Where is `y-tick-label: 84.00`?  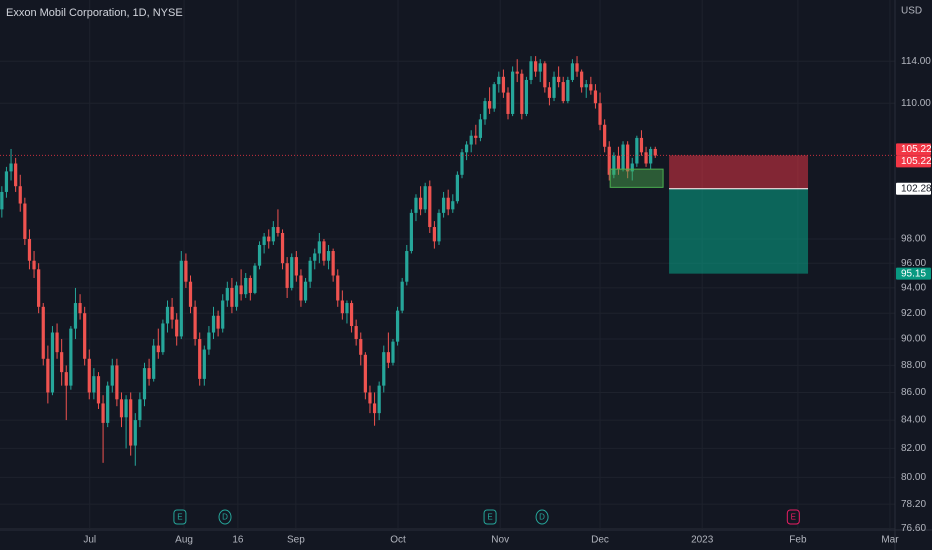 y-tick-label: 84.00 is located at coordinates (913, 420).